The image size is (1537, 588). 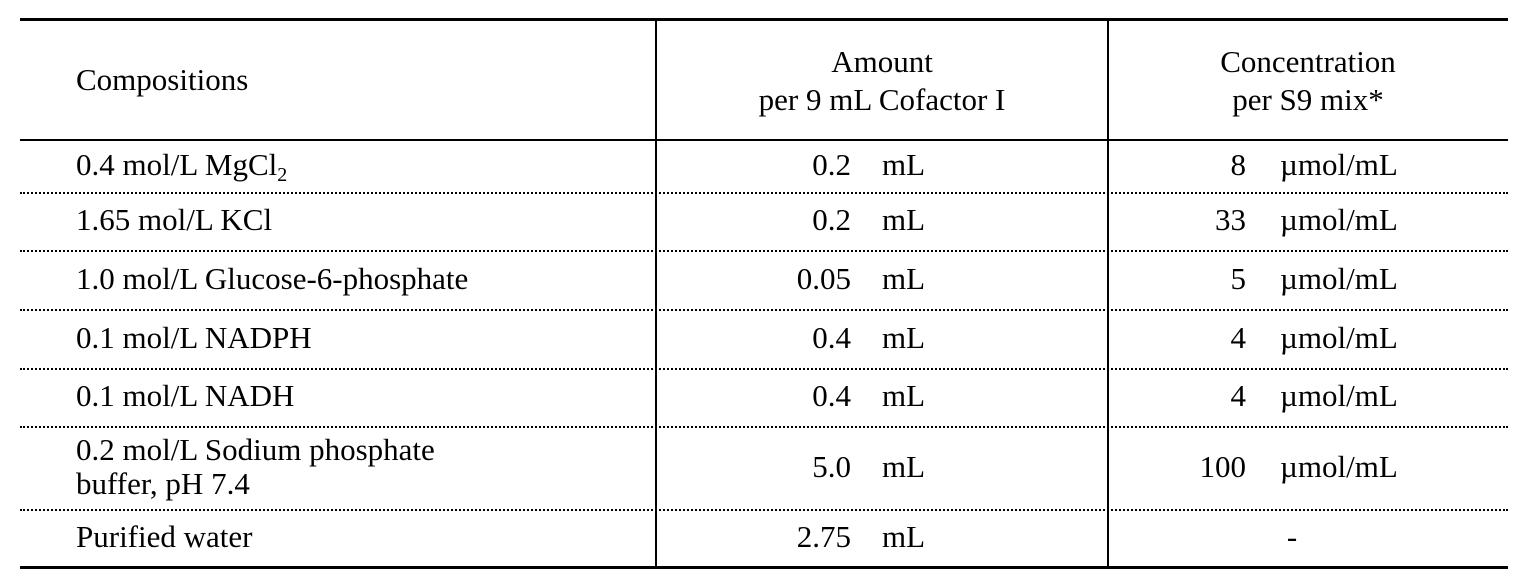 I want to click on composition: 0.4 mol/L MgCl2, so click(x=182, y=166).